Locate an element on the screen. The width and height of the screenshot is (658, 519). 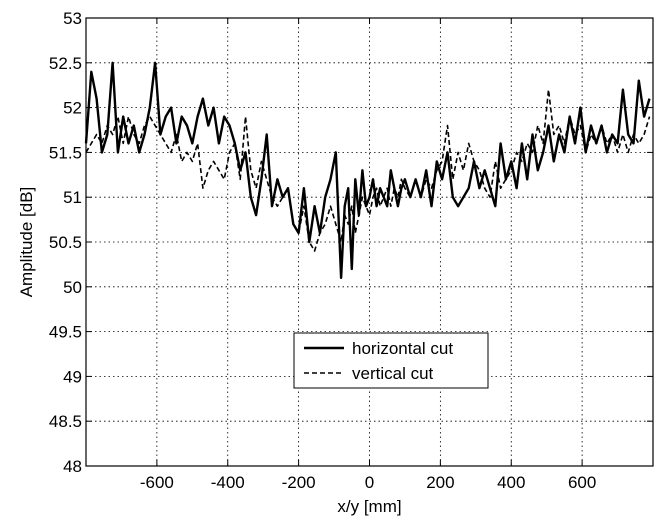
x-tick-label: 200 is located at coordinates (440, 482).